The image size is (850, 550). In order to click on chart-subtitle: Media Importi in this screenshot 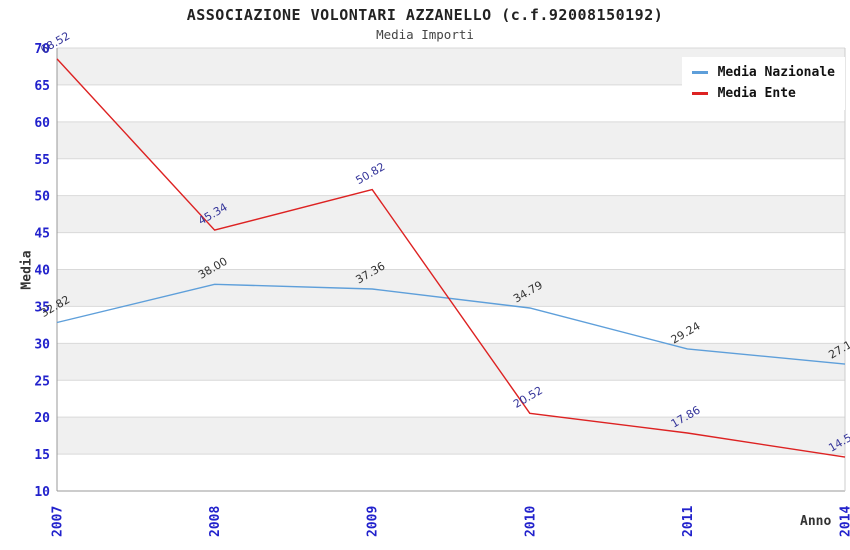, I will do `click(425, 34)`.